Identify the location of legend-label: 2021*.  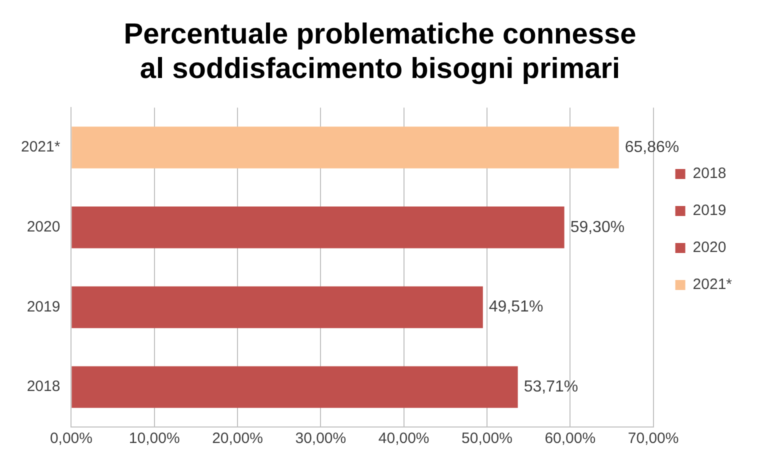
(712, 285).